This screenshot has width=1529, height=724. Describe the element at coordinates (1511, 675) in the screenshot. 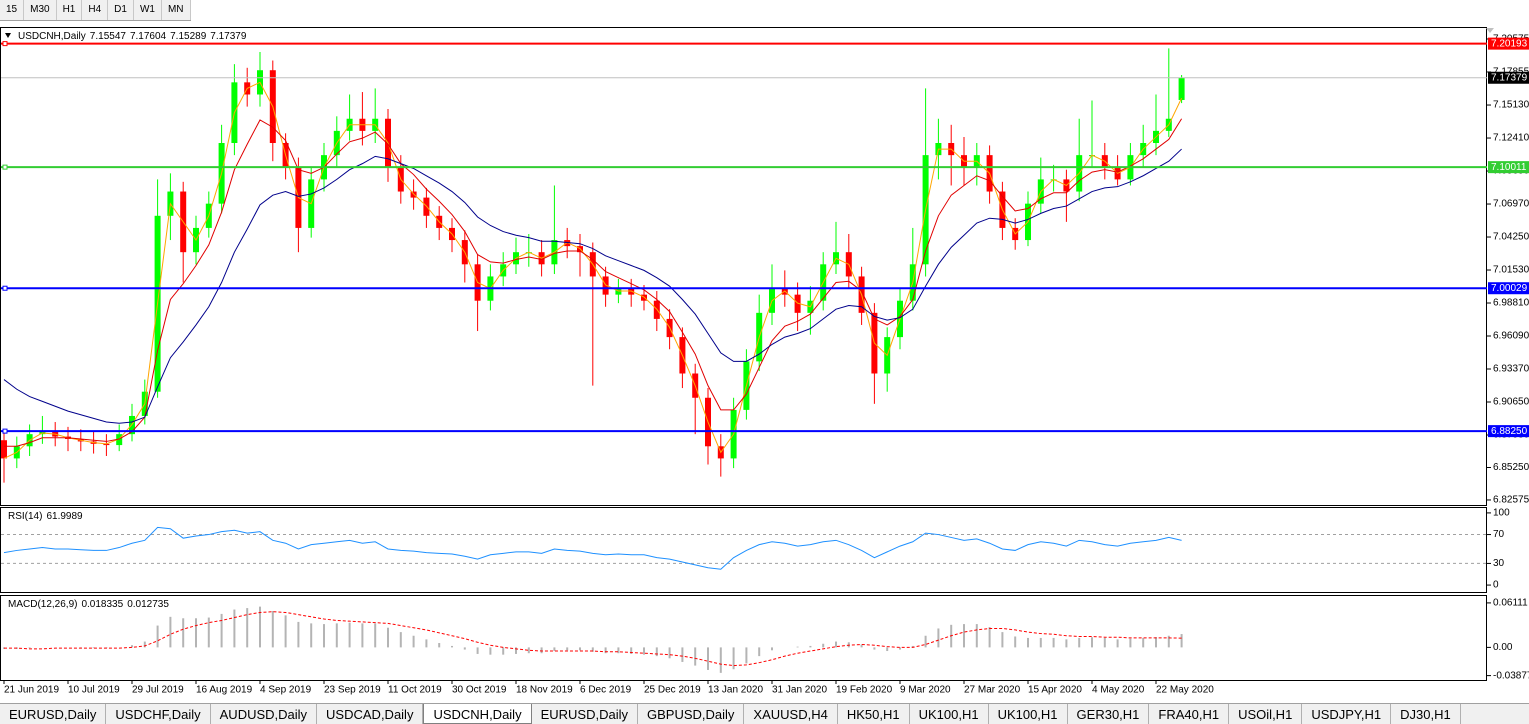

I see `y-tick-label: -0.03877` at that location.